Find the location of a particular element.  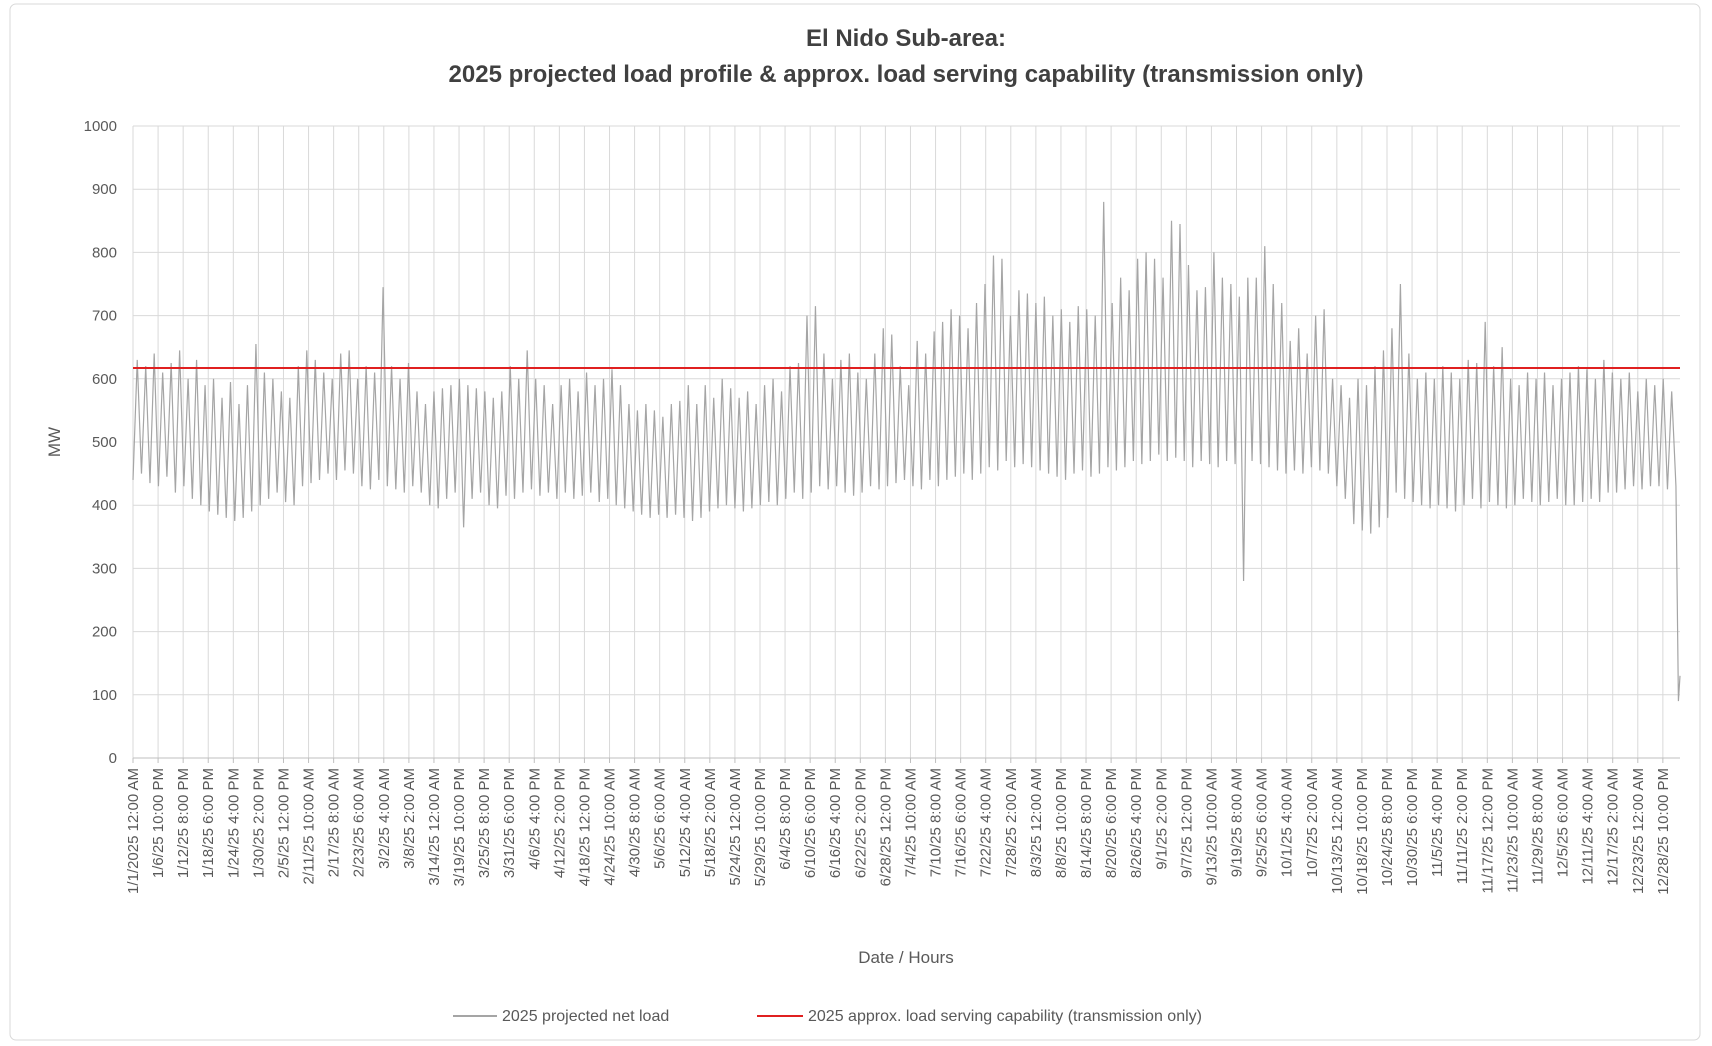

x-tick-label: 2/11/25 10:00 AM is located at coordinates (309, 826).